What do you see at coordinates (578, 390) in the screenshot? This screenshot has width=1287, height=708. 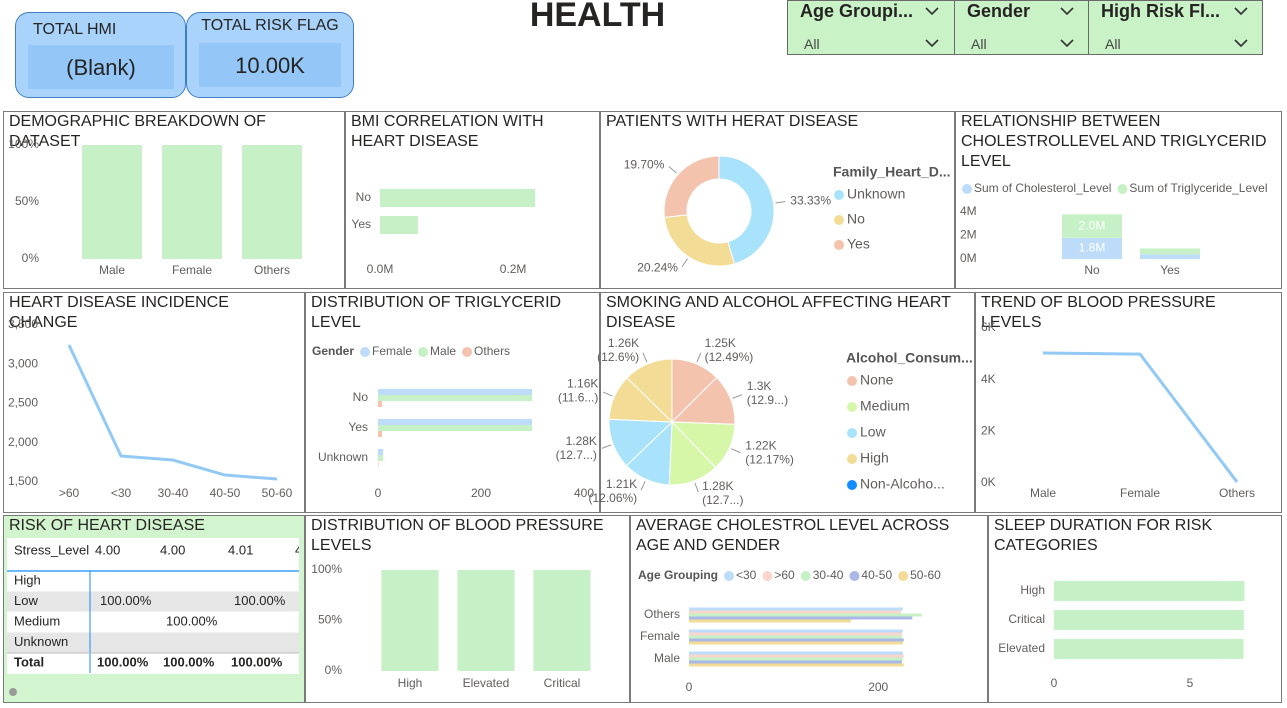 I see `data-label: 1.16K (11.6...)` at bounding box center [578, 390].